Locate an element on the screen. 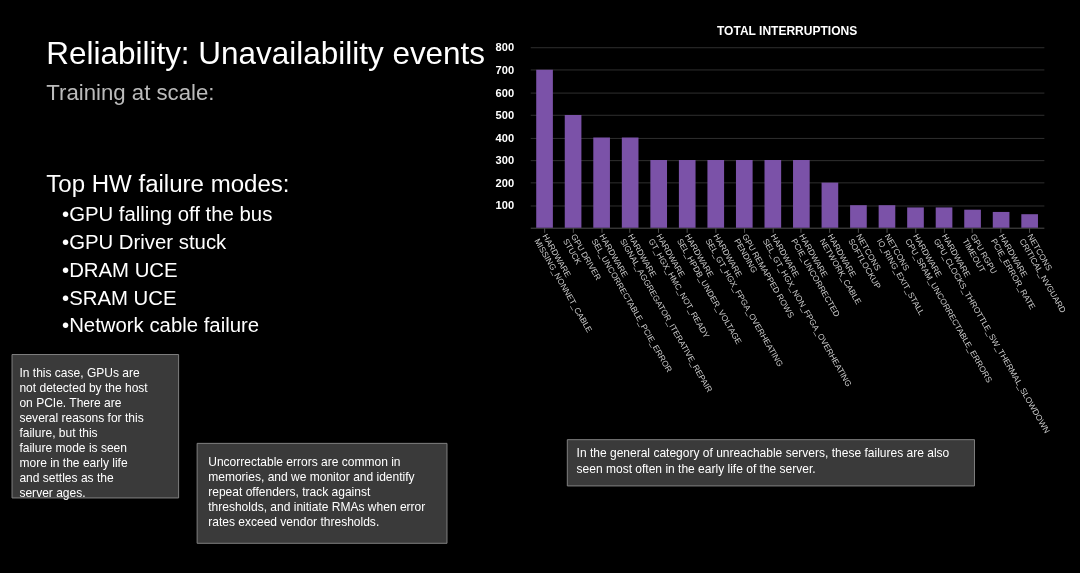  y-tick-label: 700 is located at coordinates (505, 69).